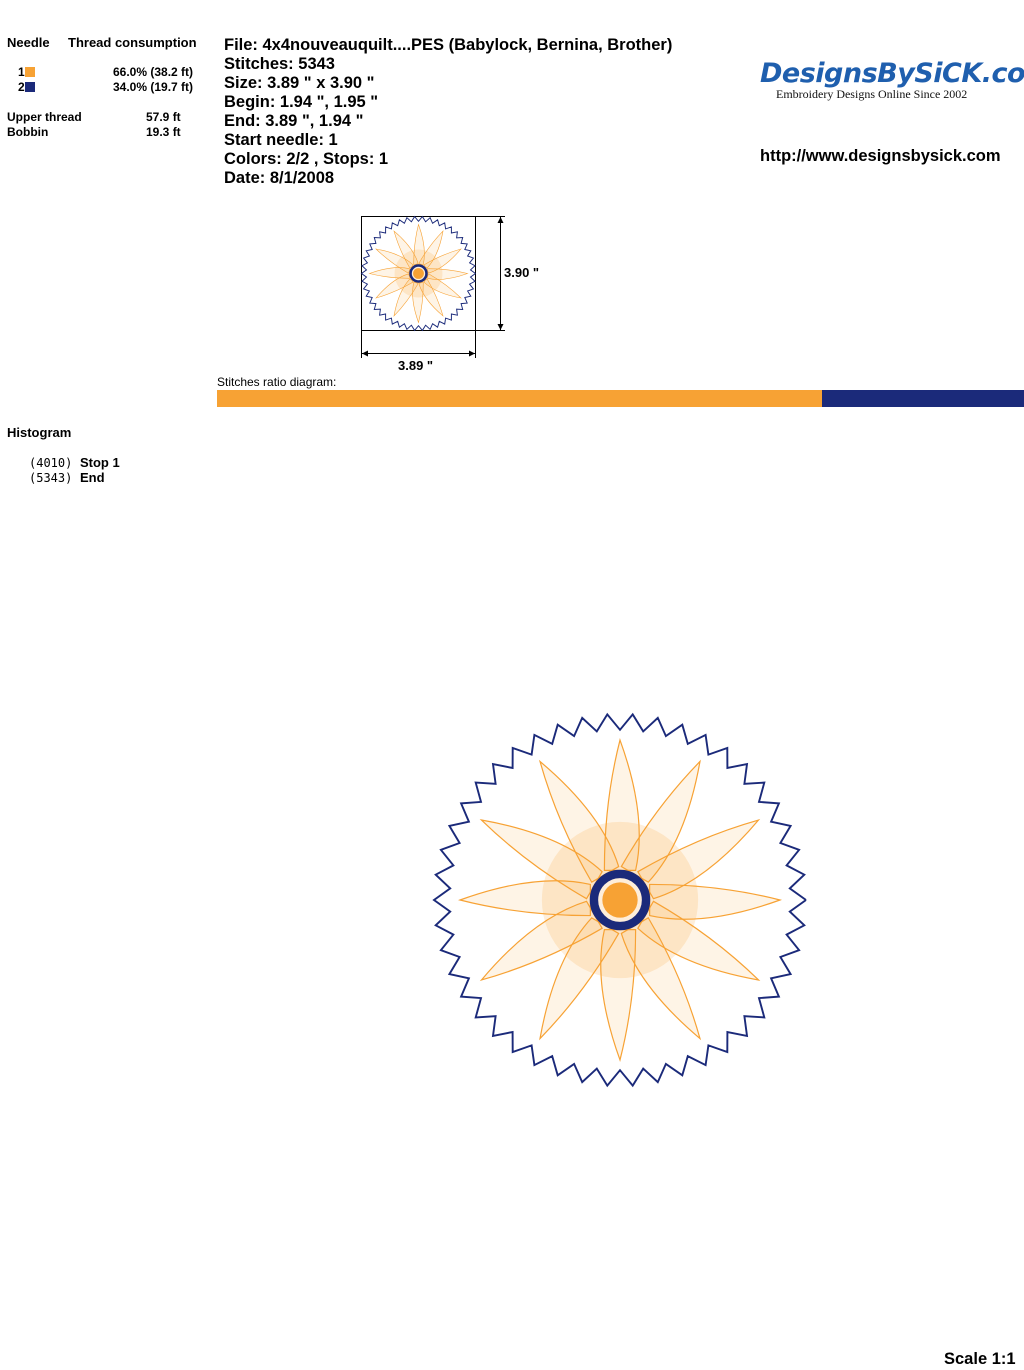  I want to click on preview-design, so click(418, 273).